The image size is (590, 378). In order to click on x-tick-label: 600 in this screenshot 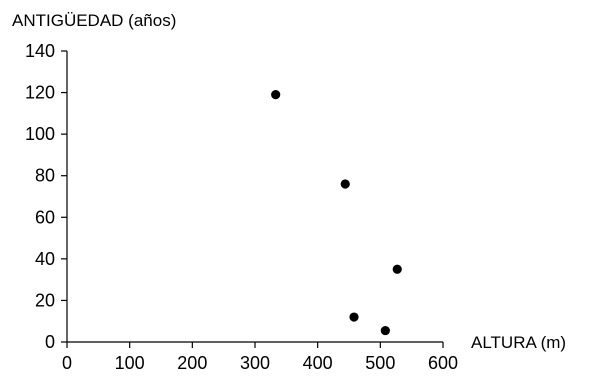, I will do `click(443, 363)`.